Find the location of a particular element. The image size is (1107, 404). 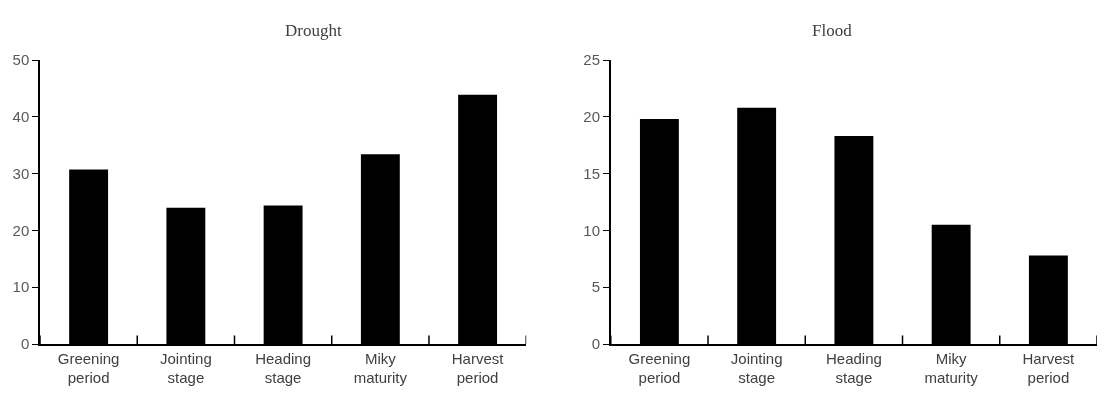

y-tick-label: 40 is located at coordinates (21, 117).